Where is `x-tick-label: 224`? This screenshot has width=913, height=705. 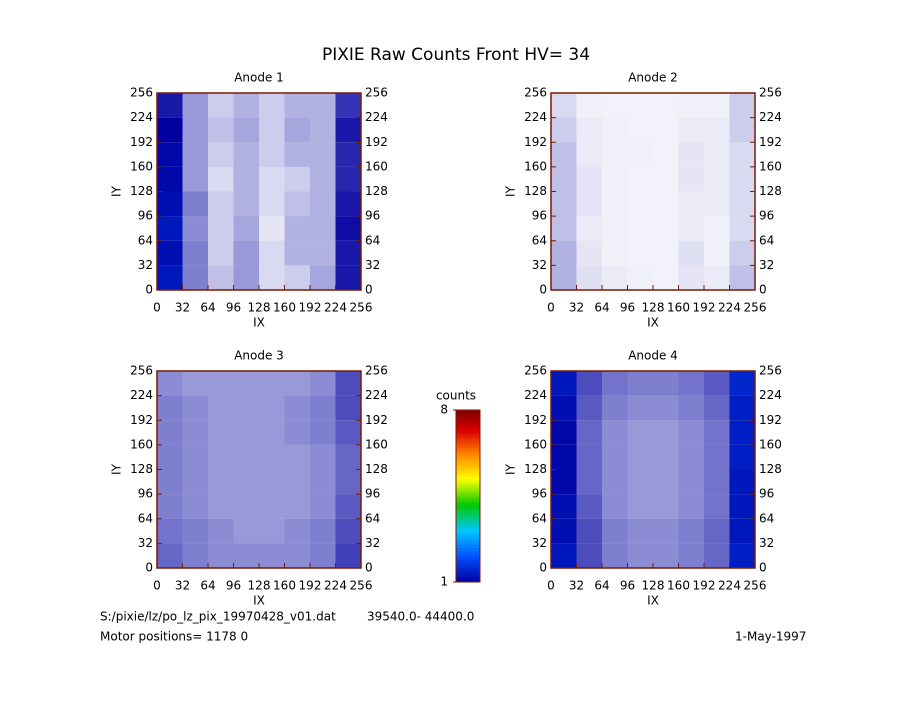
x-tick-label: 224 is located at coordinates (335, 586).